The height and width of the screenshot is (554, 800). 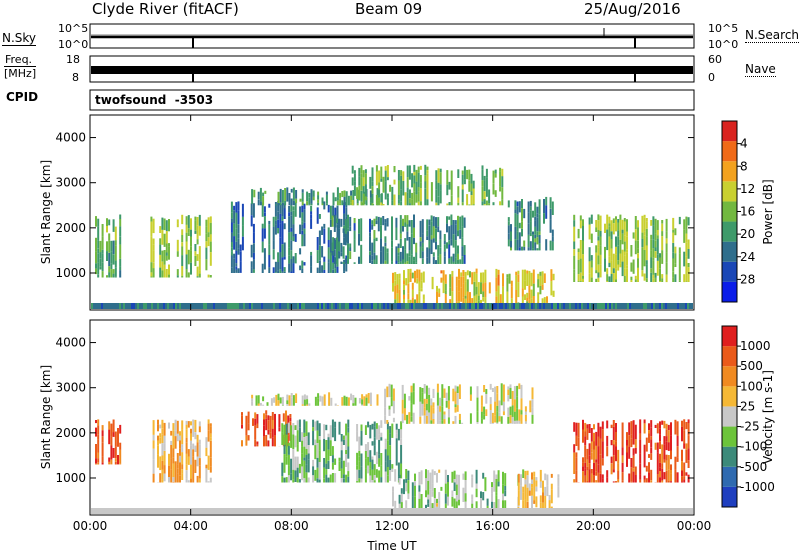 I want to click on nsky-tick-top: 10^5, so click(x=73, y=28).